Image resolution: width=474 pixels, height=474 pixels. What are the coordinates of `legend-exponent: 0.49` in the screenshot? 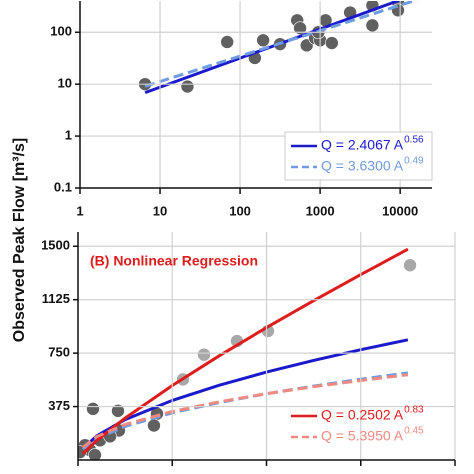 It's located at (414, 161).